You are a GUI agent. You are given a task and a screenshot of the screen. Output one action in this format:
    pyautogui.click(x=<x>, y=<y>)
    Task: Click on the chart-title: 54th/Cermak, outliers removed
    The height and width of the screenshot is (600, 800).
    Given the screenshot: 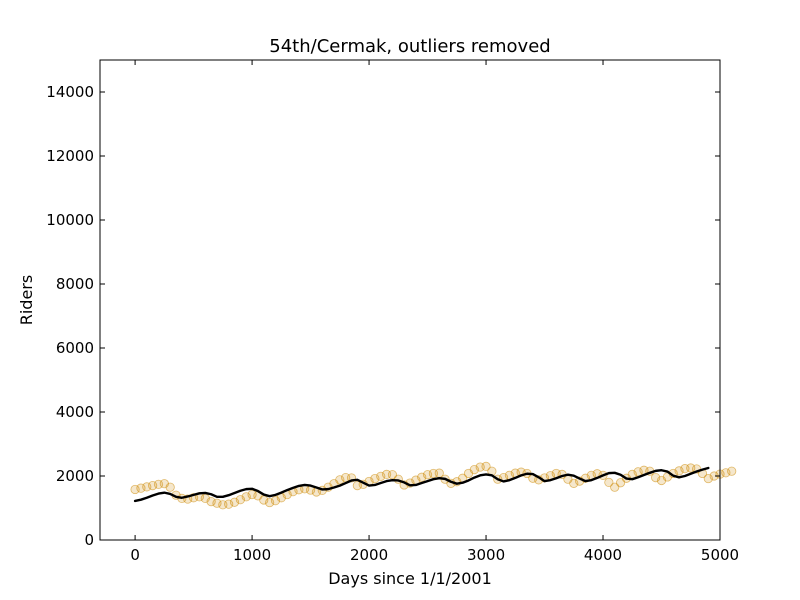 What is the action you would take?
    pyautogui.click(x=409, y=46)
    